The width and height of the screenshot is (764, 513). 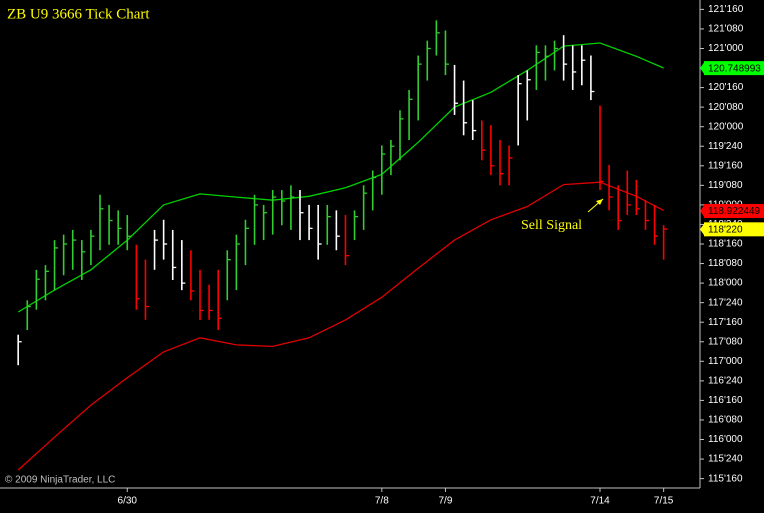 What do you see at coordinates (725, 185) in the screenshot?
I see `y-tick-label: 119'080` at bounding box center [725, 185].